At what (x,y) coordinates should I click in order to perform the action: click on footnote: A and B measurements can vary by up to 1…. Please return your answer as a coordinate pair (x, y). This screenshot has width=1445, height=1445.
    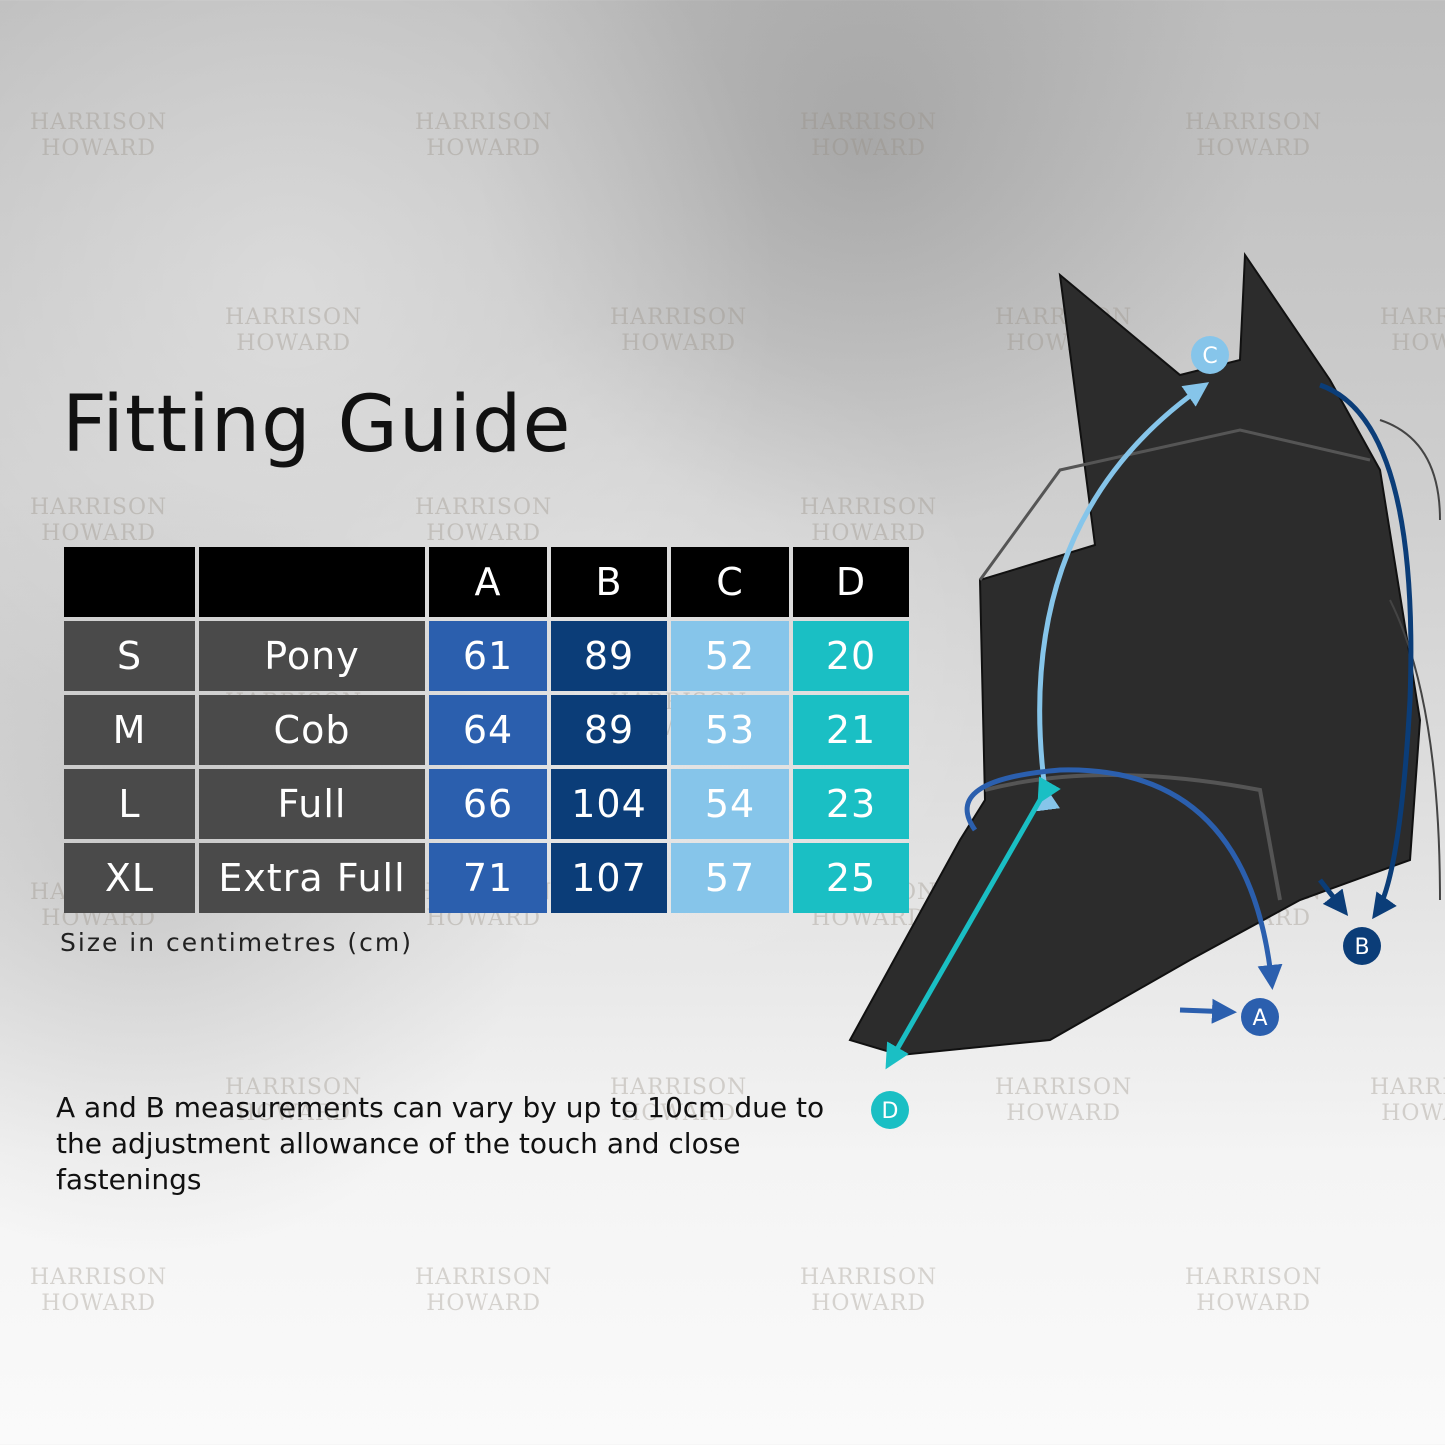
    Looking at the image, I should click on (440, 1143).